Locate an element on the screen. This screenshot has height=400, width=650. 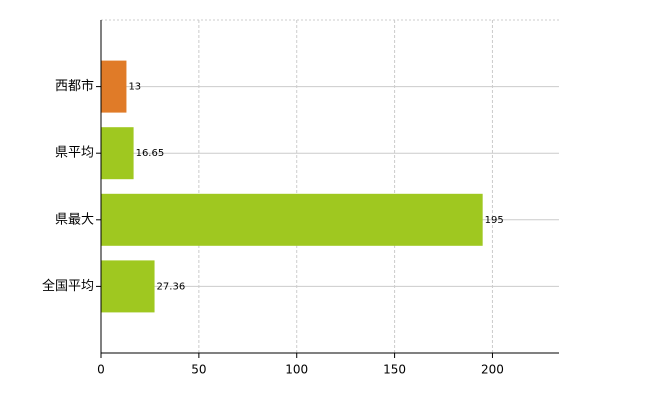
y-tick-label: 県最大 is located at coordinates (74, 219).